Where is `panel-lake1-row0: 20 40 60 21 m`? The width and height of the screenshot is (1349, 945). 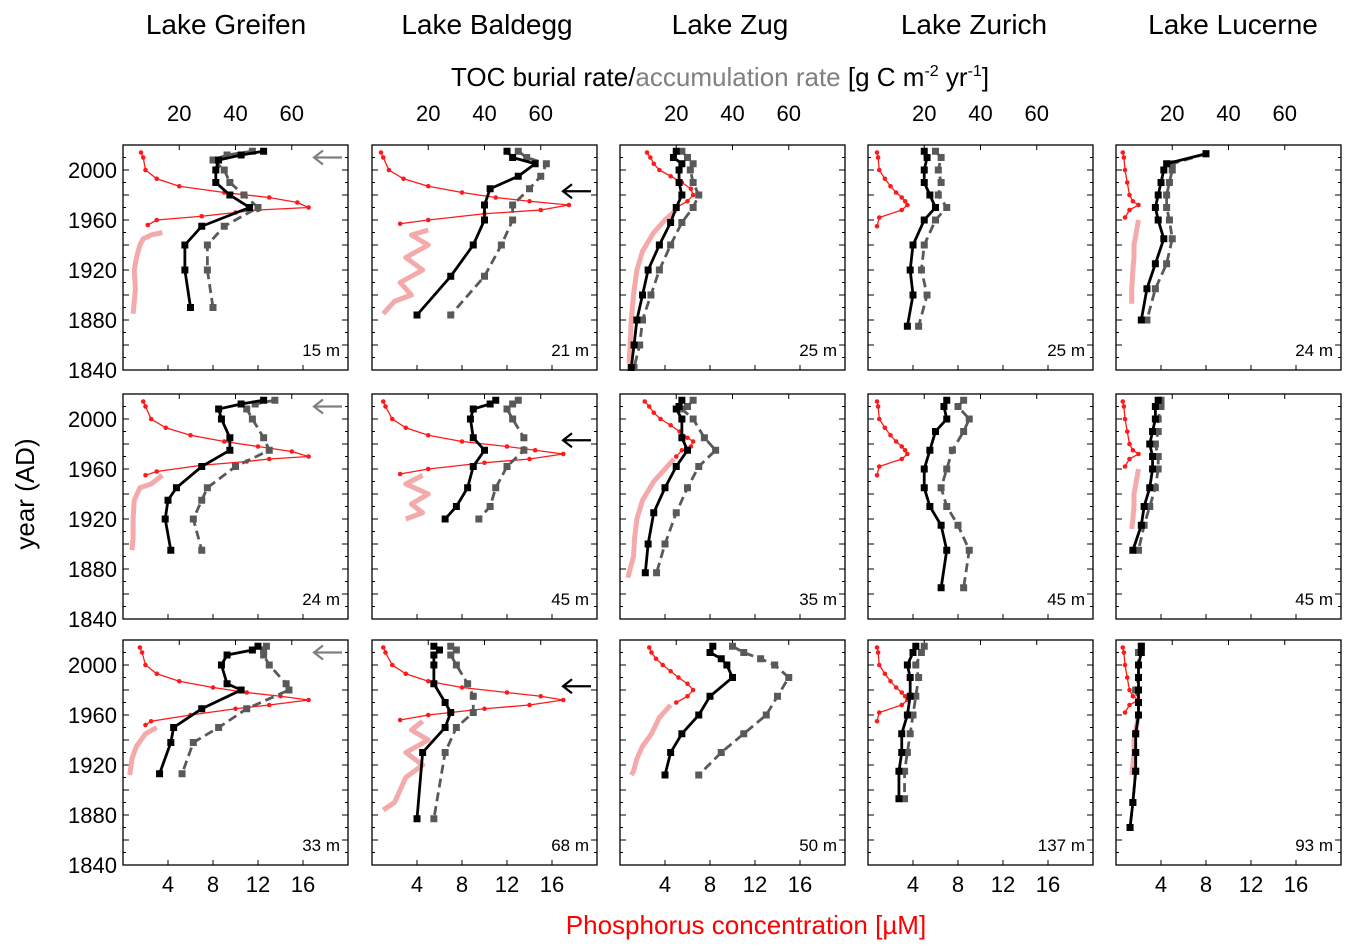 panel-lake1-row0: 20 40 60 21 m is located at coordinates (484, 236).